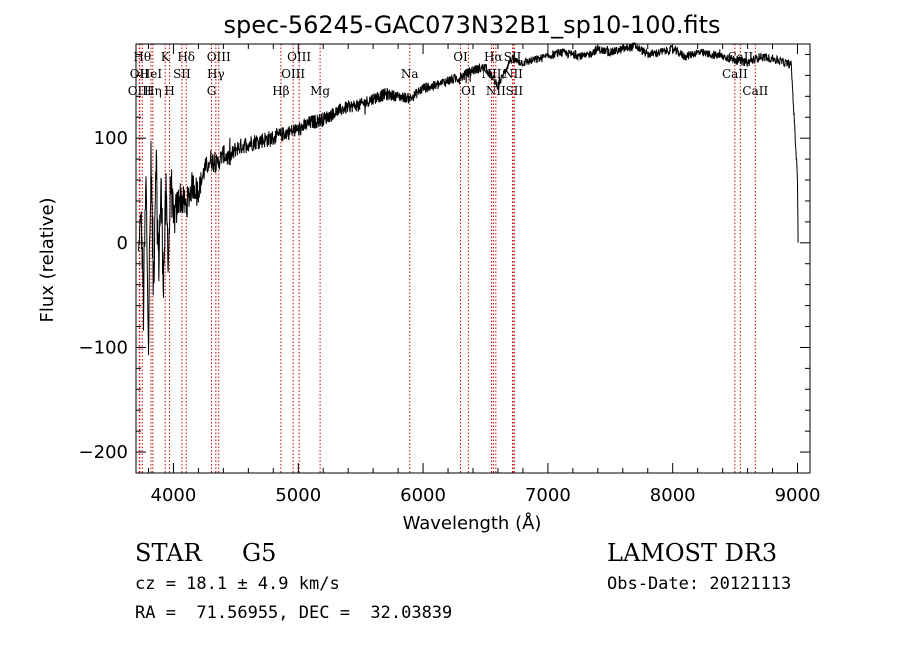 The height and width of the screenshot is (649, 900). What do you see at coordinates (111, 138) in the screenshot?
I see `y-tick-label: 100` at bounding box center [111, 138].